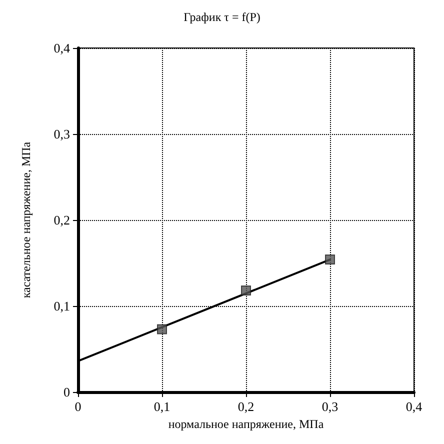 The width and height of the screenshot is (444, 444). What do you see at coordinates (246, 406) in the screenshot?
I see `x-tick-label: 0,2` at bounding box center [246, 406].